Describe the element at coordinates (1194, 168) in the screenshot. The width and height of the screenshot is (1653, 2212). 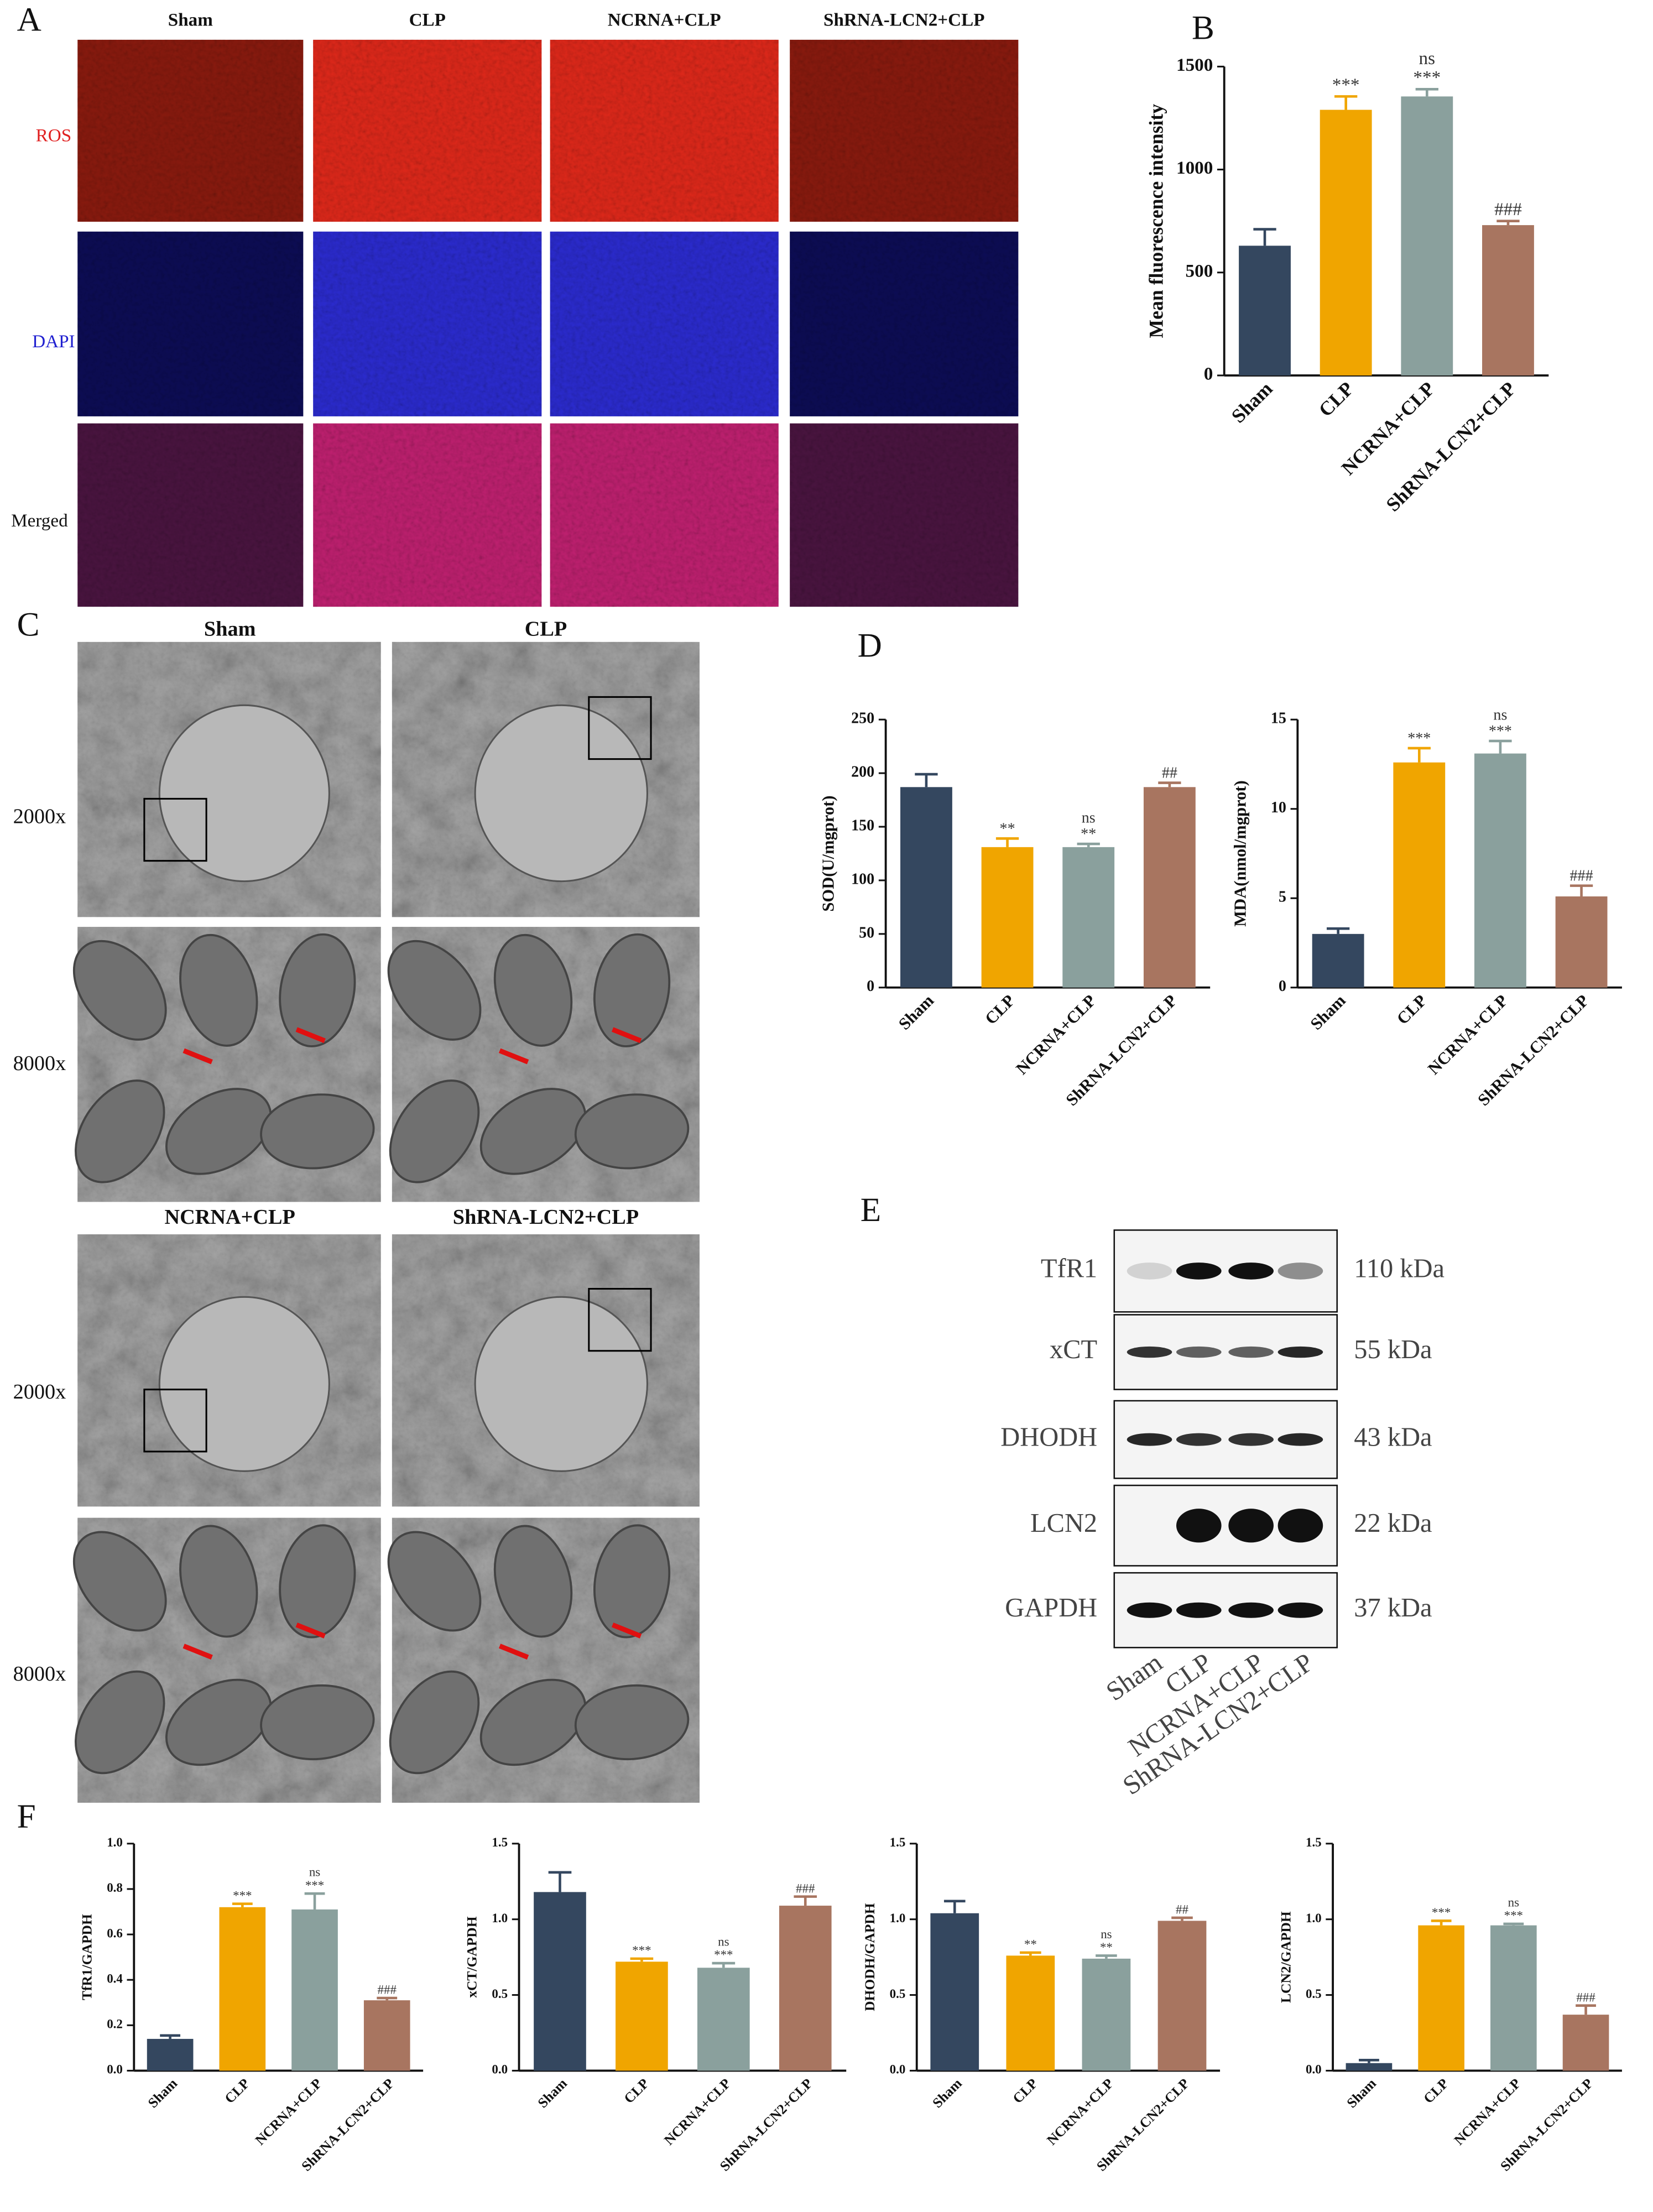
I see `y-tick-label: 1000` at that location.